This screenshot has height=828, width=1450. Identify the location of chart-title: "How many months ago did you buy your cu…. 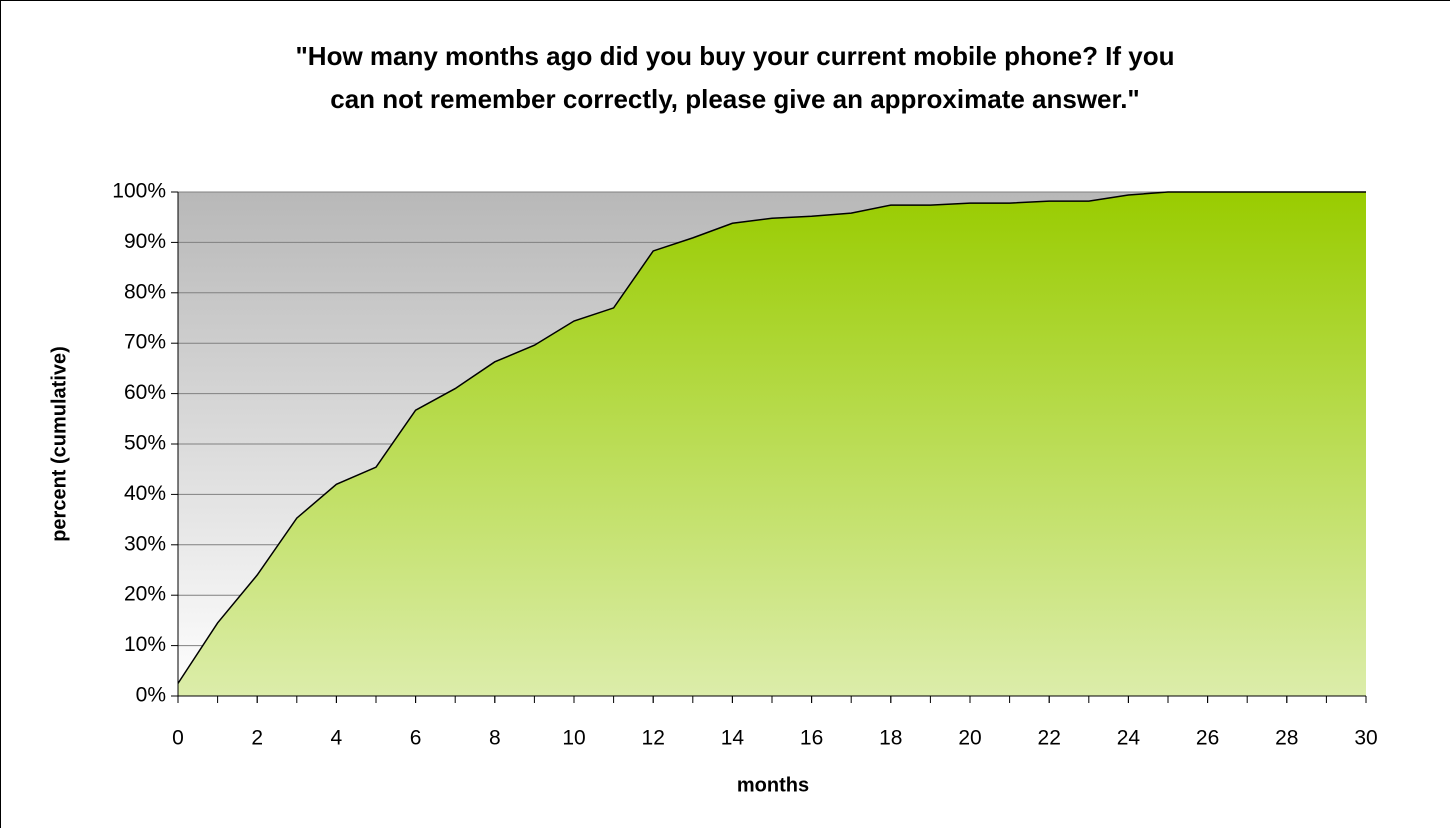
(734, 56).